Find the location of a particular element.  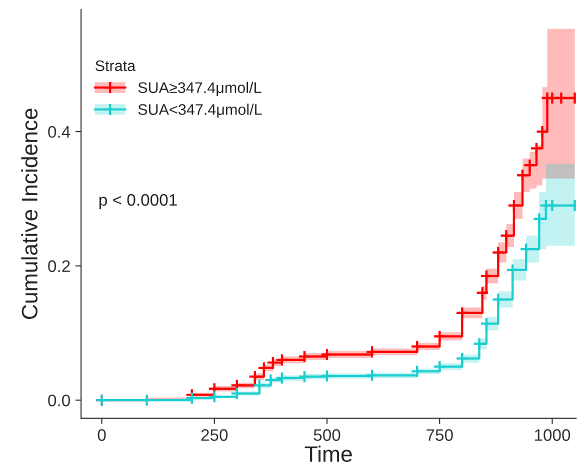

x-tick-label: 0 is located at coordinates (102, 435).